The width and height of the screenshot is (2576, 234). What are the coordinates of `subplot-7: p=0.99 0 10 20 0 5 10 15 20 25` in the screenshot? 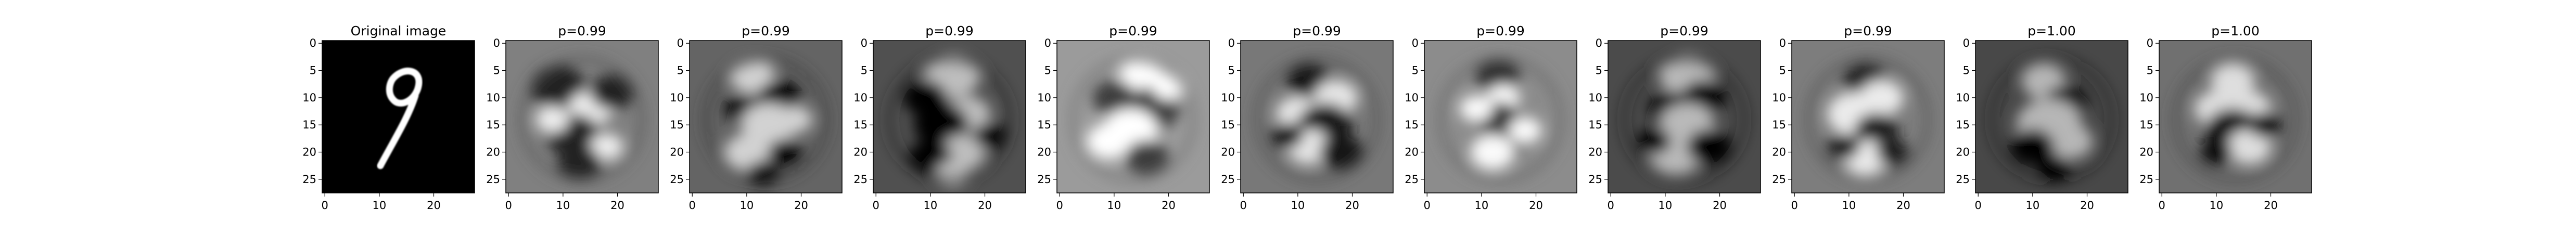 It's located at (1674, 118).